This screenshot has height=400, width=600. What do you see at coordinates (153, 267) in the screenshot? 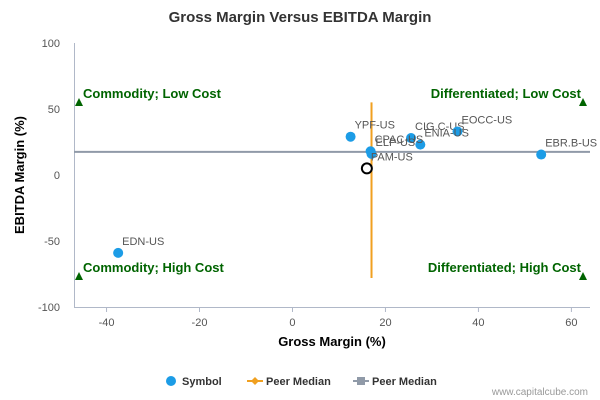
I see `quadrant-label-bottom-left: Commodity; High Cost` at bounding box center [153, 267].